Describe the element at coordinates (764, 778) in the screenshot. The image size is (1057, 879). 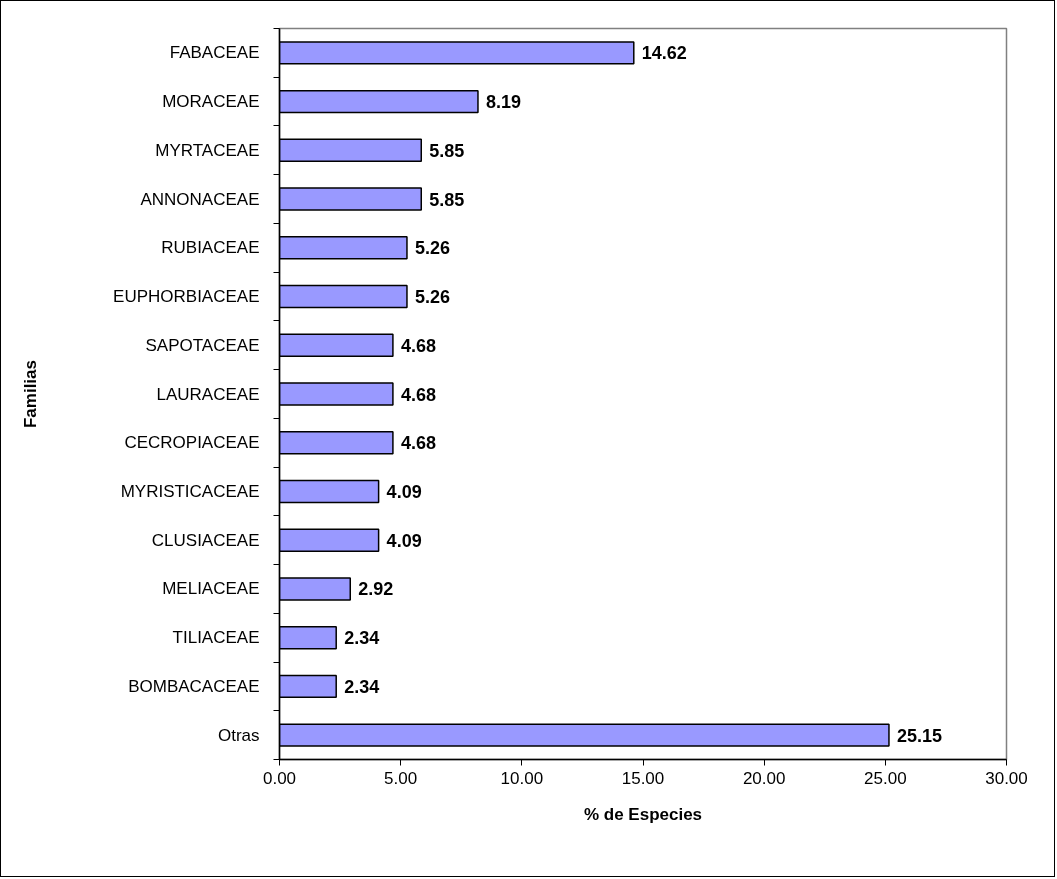
I see `x-tick-label: 20.00` at that location.